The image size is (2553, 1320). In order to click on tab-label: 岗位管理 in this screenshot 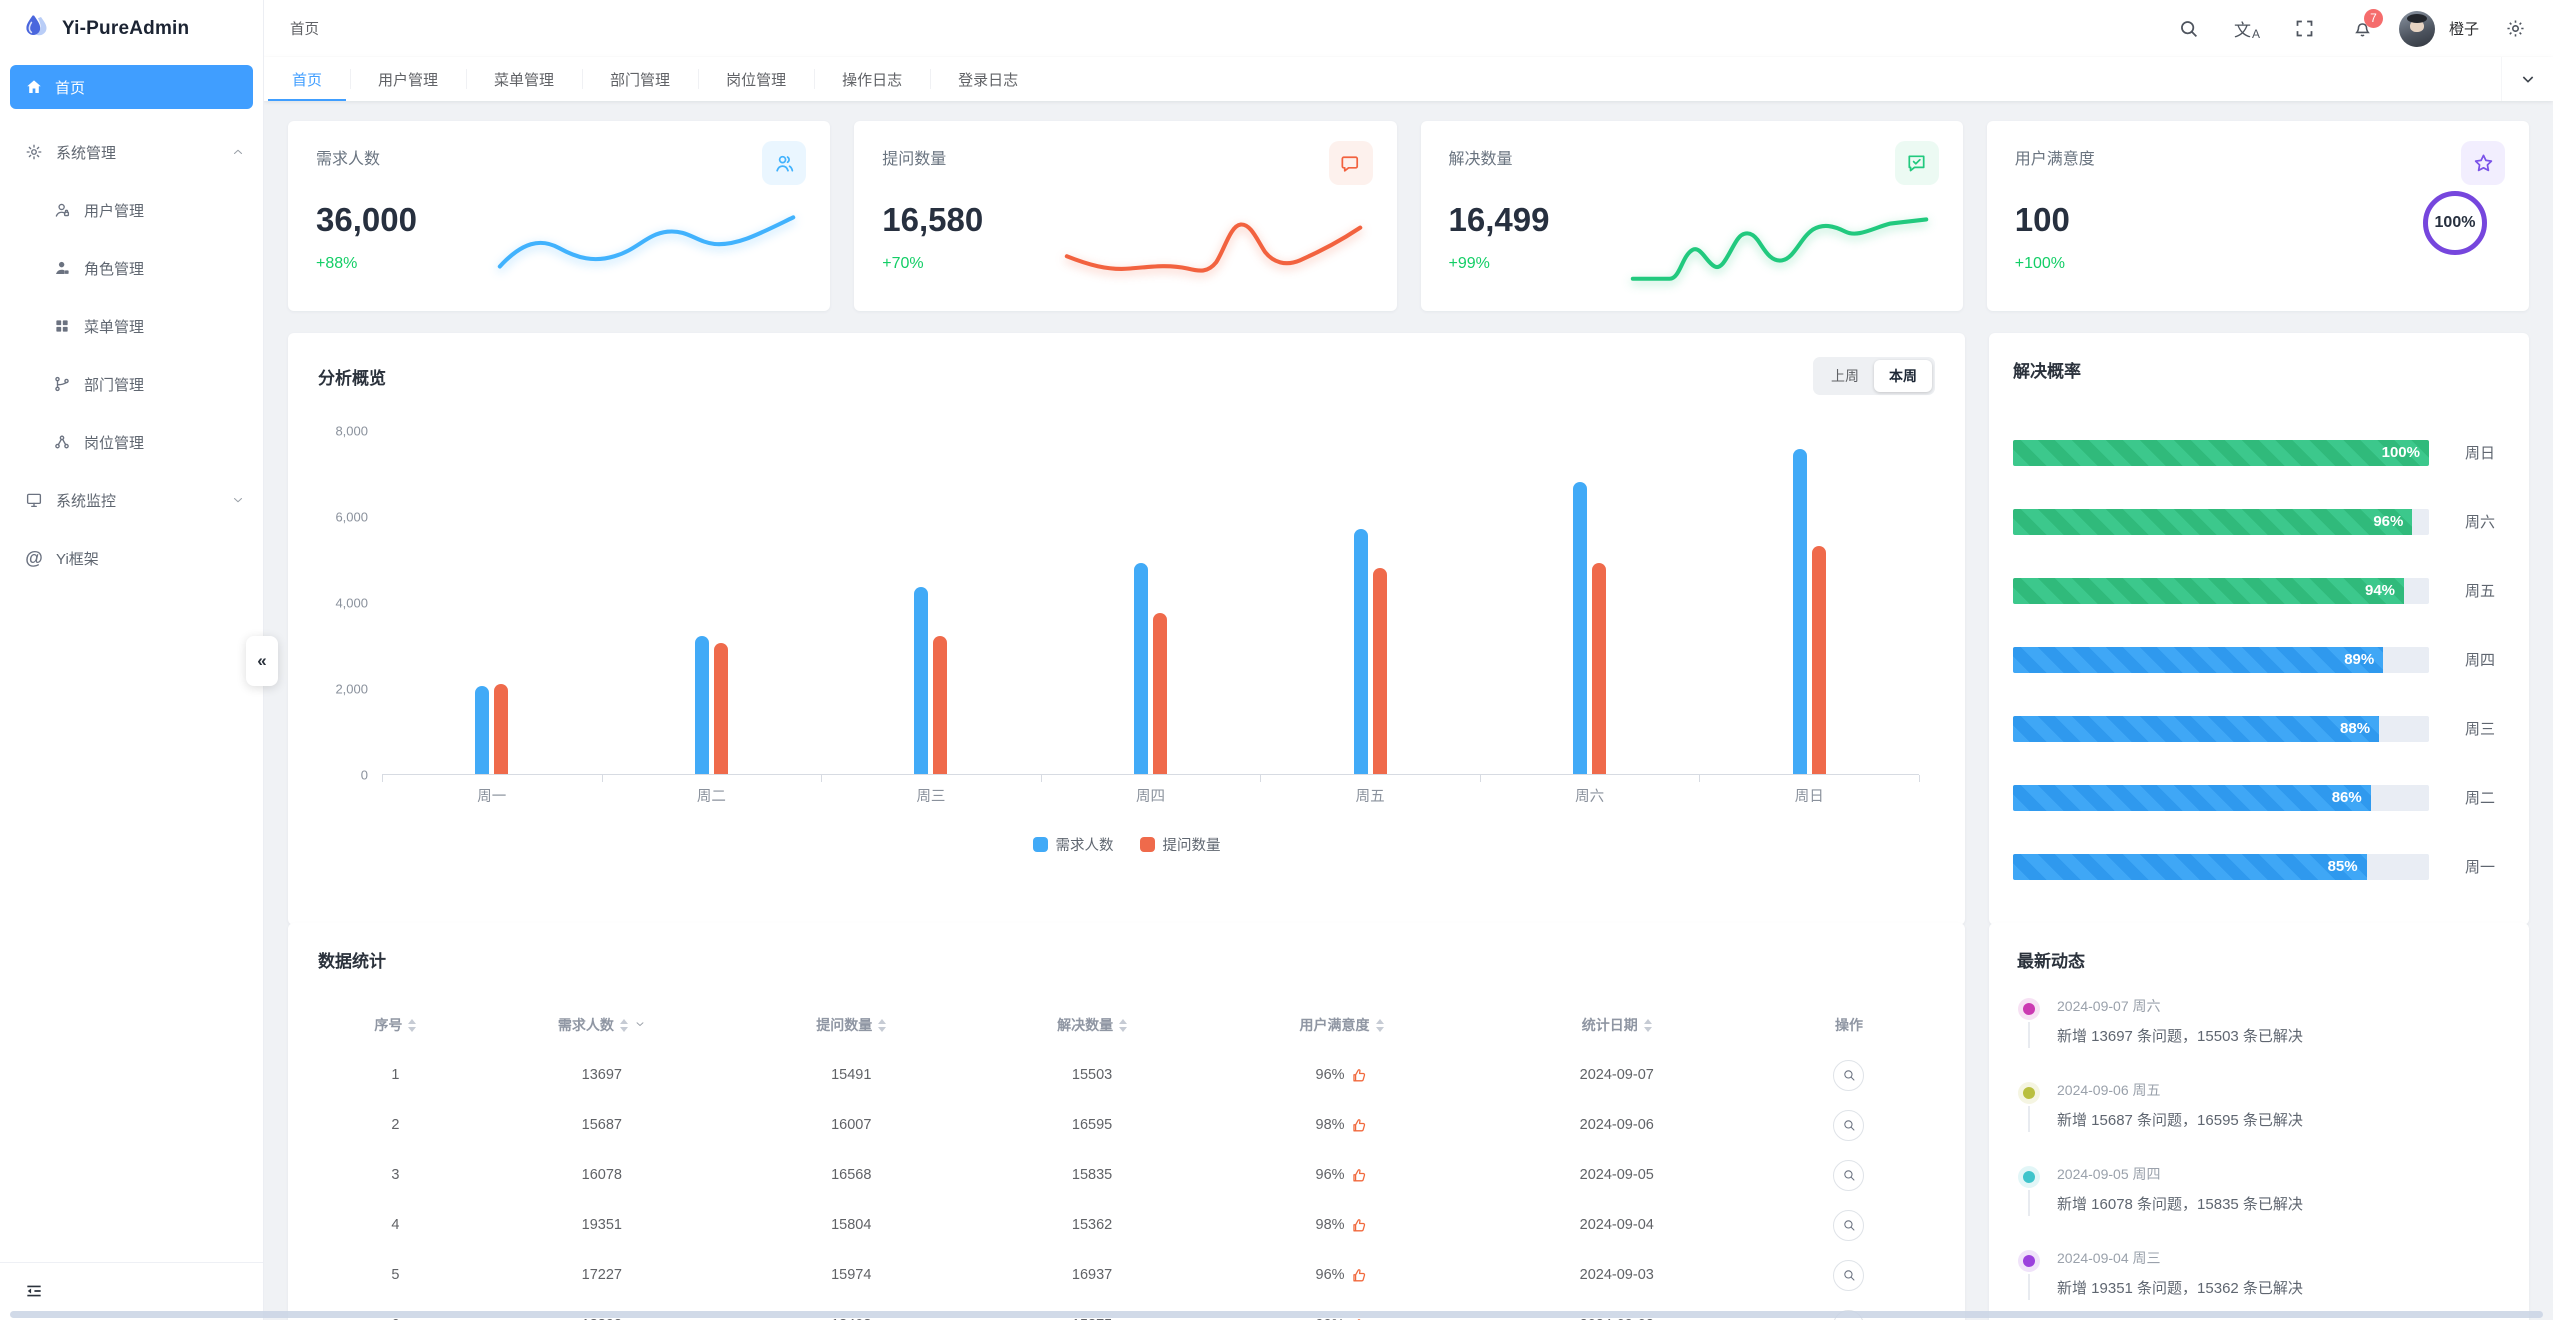, I will do `click(756, 80)`.